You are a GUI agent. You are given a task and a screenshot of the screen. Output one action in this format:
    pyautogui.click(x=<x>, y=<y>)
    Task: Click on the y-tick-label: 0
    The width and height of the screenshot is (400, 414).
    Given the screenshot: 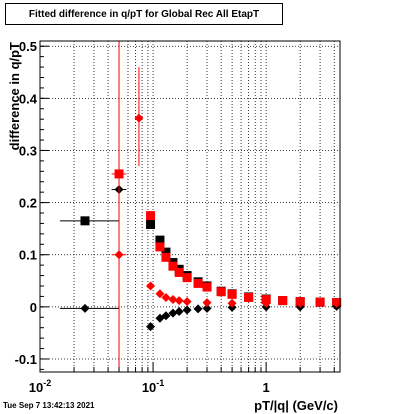 What is the action you would take?
    pyautogui.click(x=33, y=307)
    